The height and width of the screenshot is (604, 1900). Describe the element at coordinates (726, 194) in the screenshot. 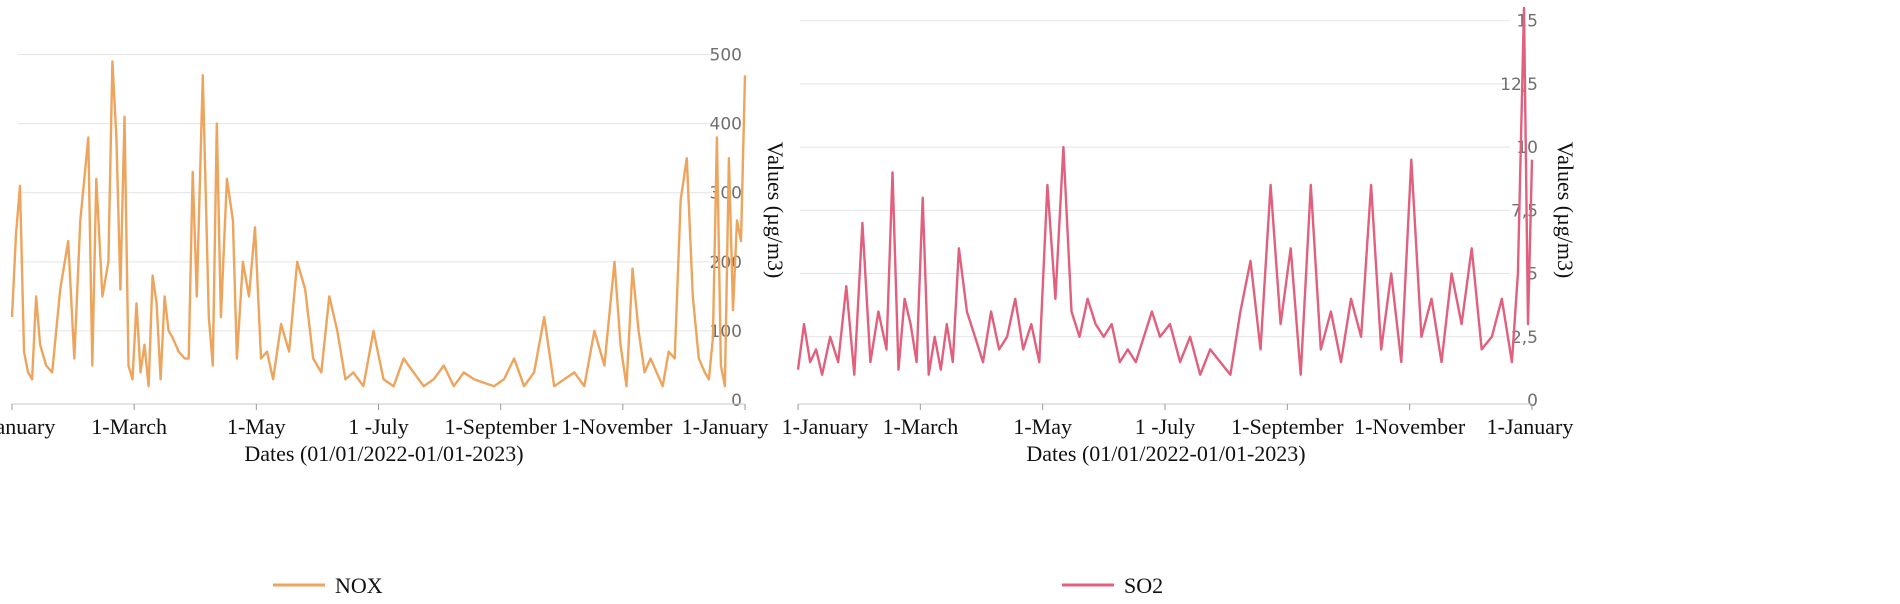

I see `y-tick-label: 300` at that location.